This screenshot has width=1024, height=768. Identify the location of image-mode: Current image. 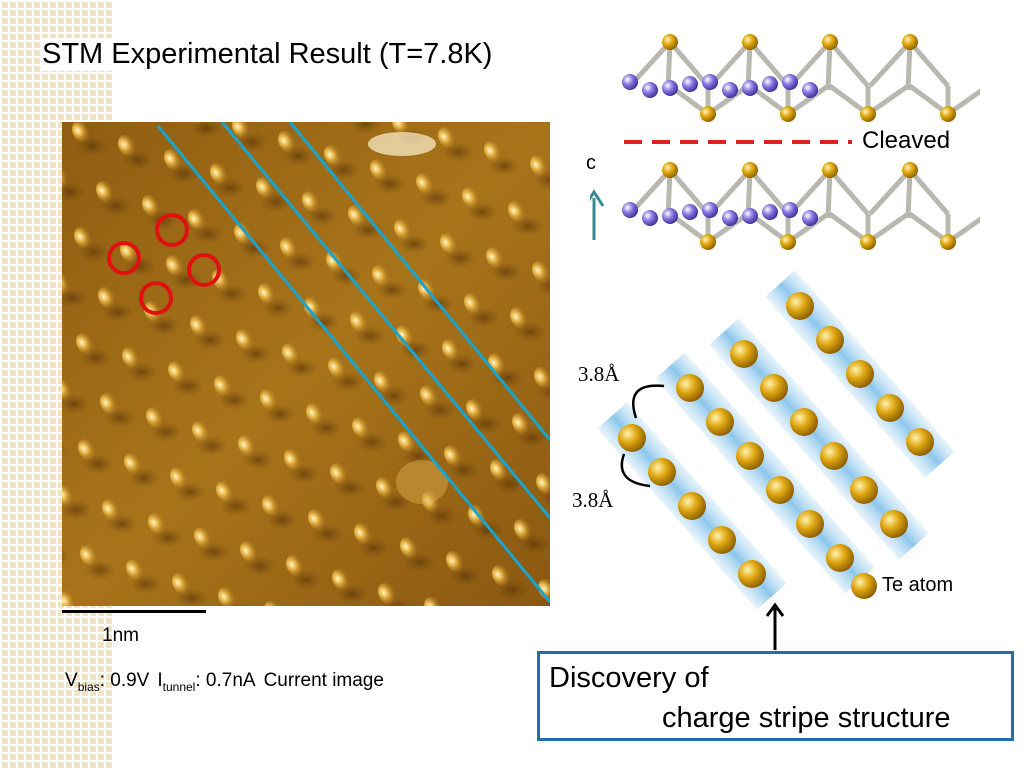
(324, 680).